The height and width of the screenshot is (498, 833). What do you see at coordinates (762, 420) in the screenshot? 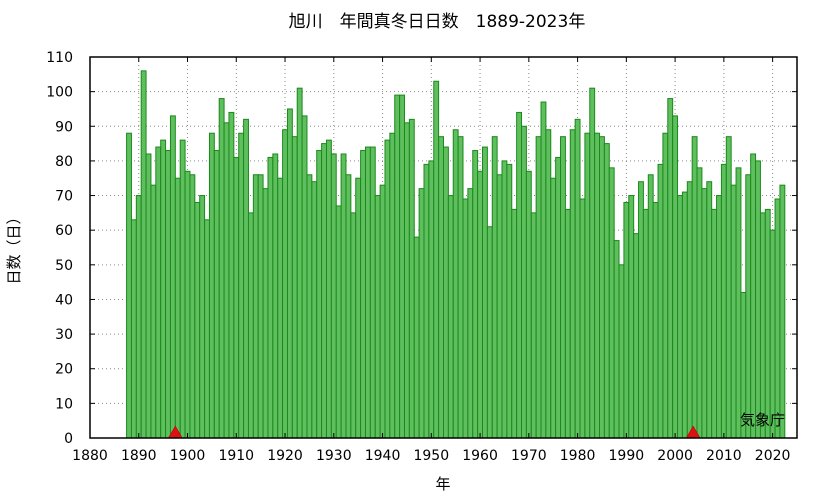
I see `source-label: 気象庁` at bounding box center [762, 420].